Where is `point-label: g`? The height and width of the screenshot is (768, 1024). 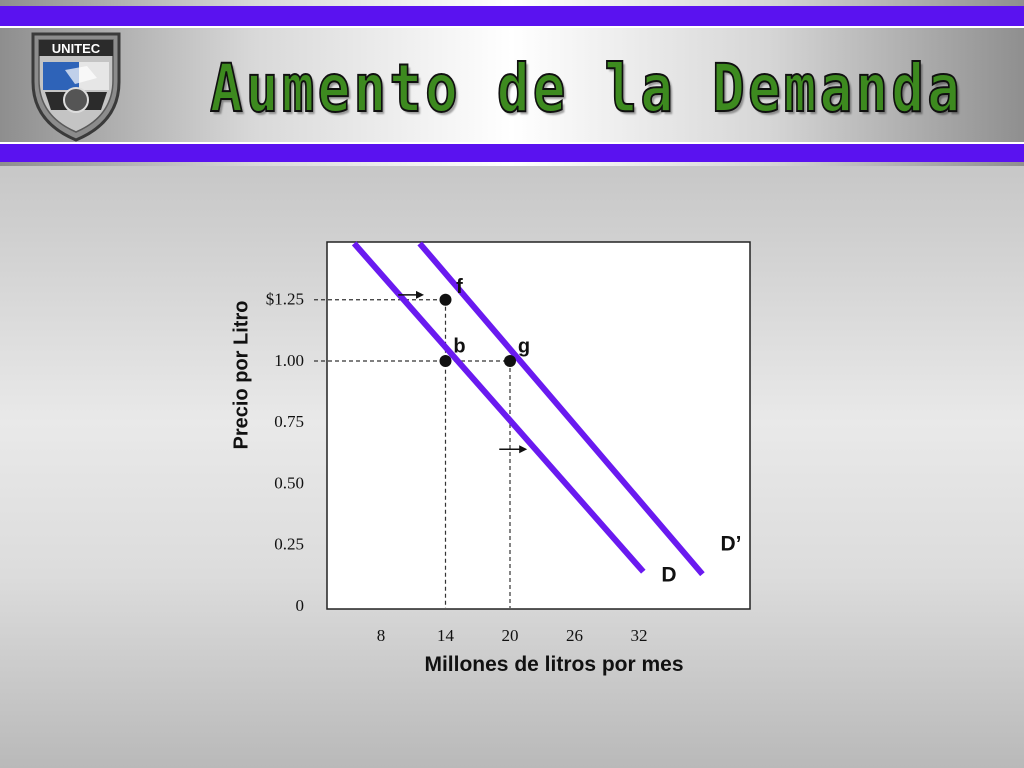 point-label: g is located at coordinates (524, 346).